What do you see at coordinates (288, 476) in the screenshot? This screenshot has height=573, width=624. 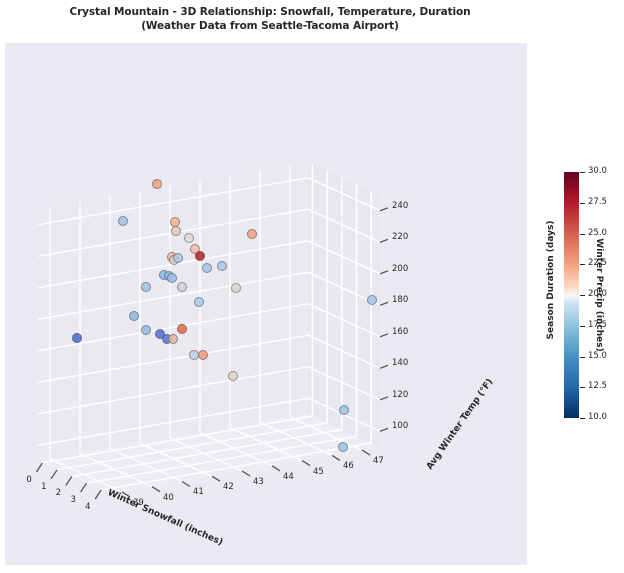 I see `y-tick-label: 44` at bounding box center [288, 476].